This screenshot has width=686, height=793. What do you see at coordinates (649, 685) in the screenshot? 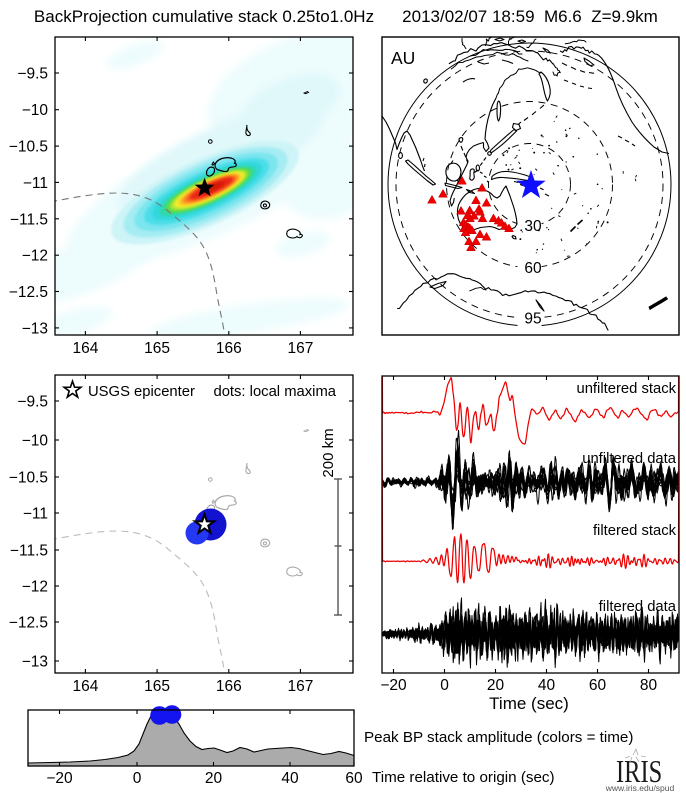
I see `svg-text: 80` at bounding box center [649, 685].